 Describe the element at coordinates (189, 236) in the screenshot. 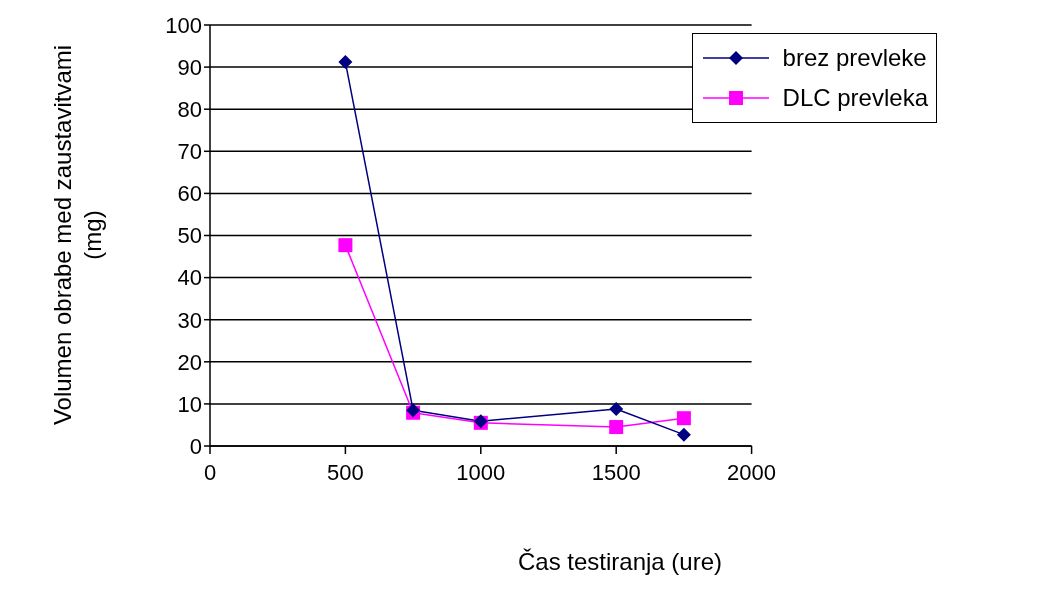

I see `y-tick-label: 50` at that location.